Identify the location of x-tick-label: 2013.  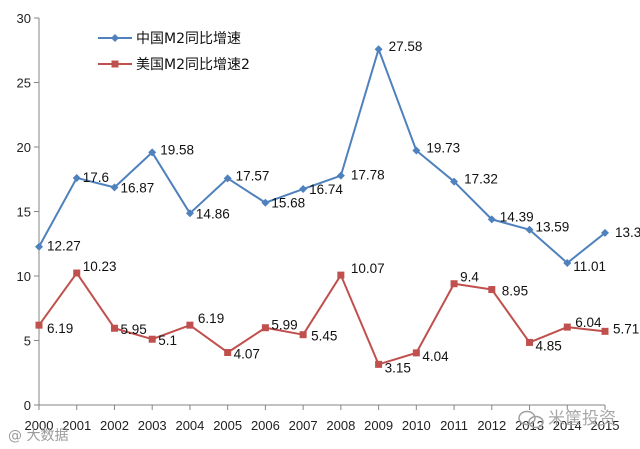
(529, 425).